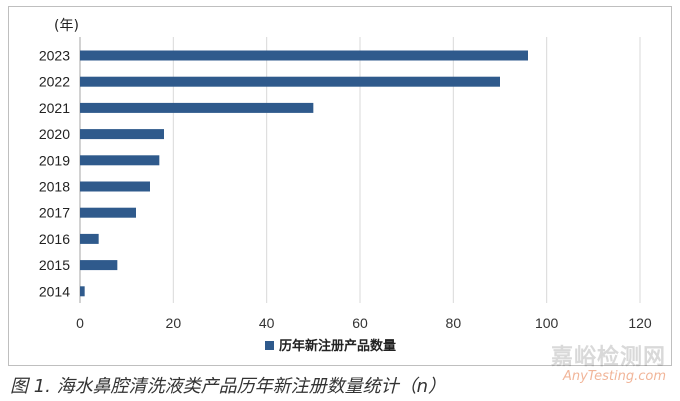 This screenshot has height=401, width=680. Describe the element at coordinates (54, 108) in the screenshot. I see `category-label: 2021` at that location.